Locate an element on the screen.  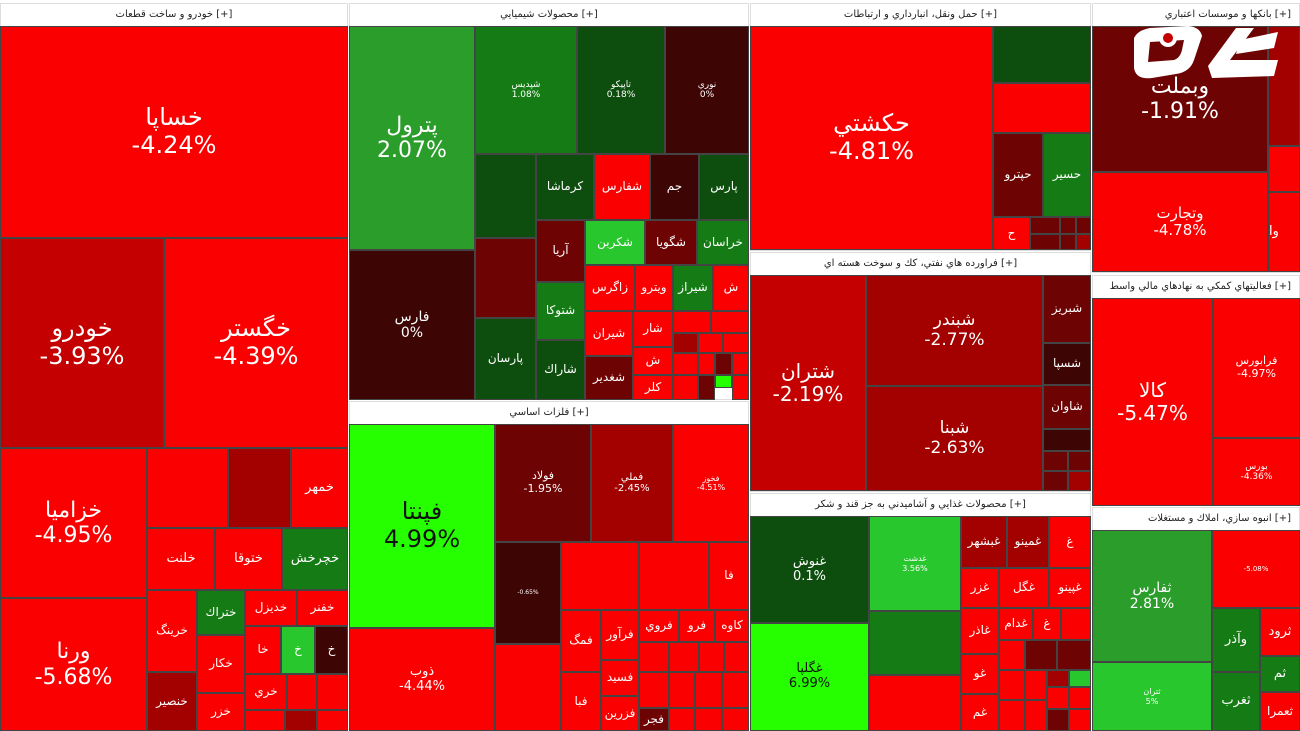
stock-tile: تاپيكو 0.18% is located at coordinates (621, 90).